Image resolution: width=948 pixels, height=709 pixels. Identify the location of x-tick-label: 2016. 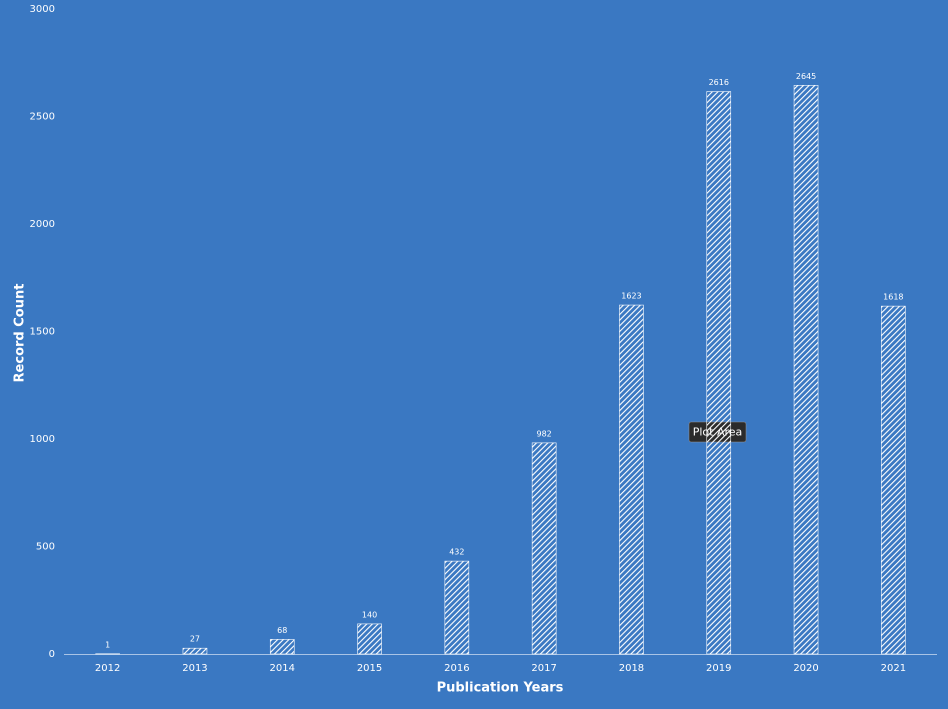
(456, 668).